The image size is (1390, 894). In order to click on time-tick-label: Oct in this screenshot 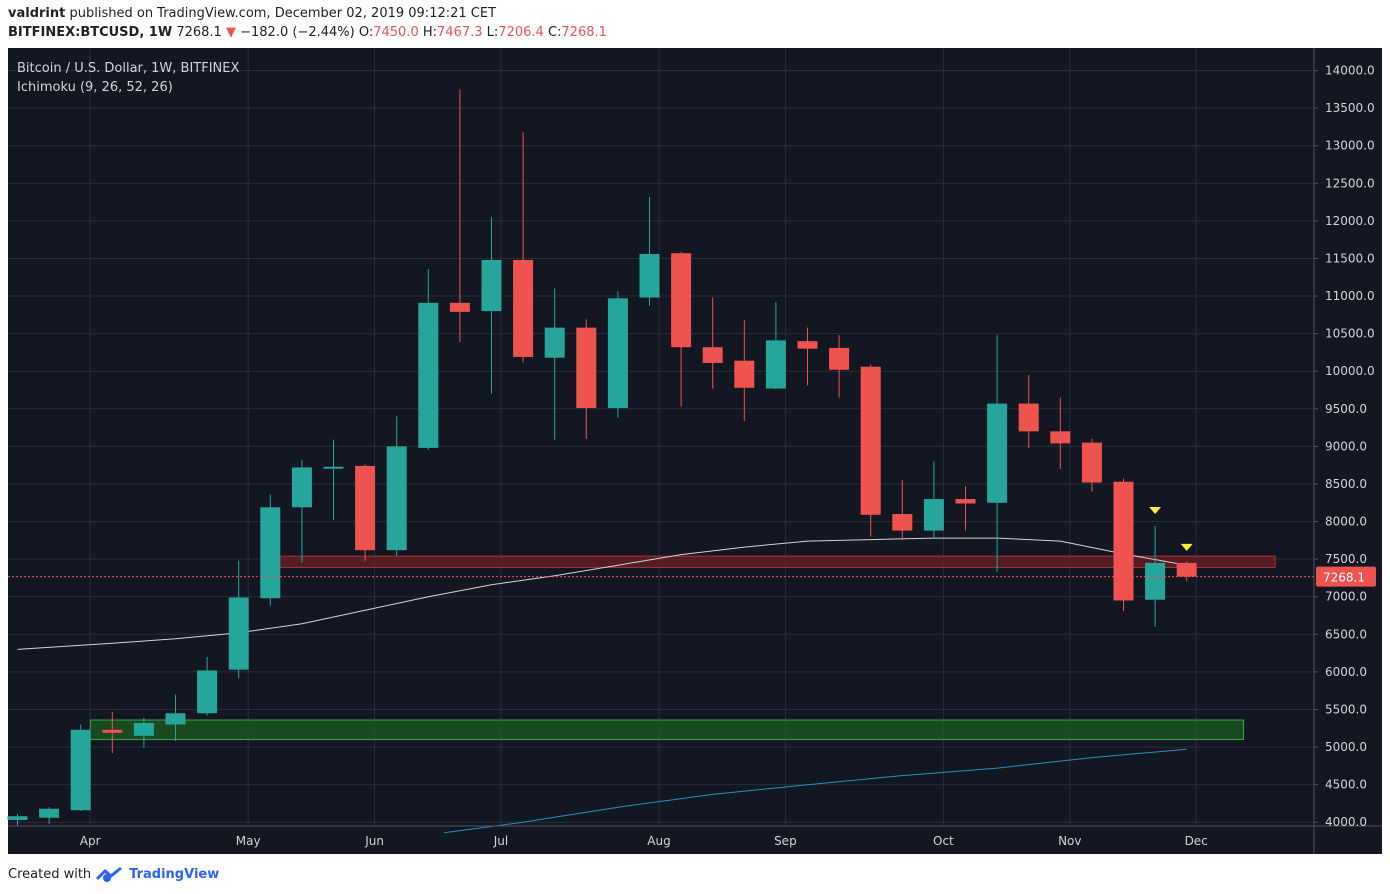, I will do `click(943, 841)`.